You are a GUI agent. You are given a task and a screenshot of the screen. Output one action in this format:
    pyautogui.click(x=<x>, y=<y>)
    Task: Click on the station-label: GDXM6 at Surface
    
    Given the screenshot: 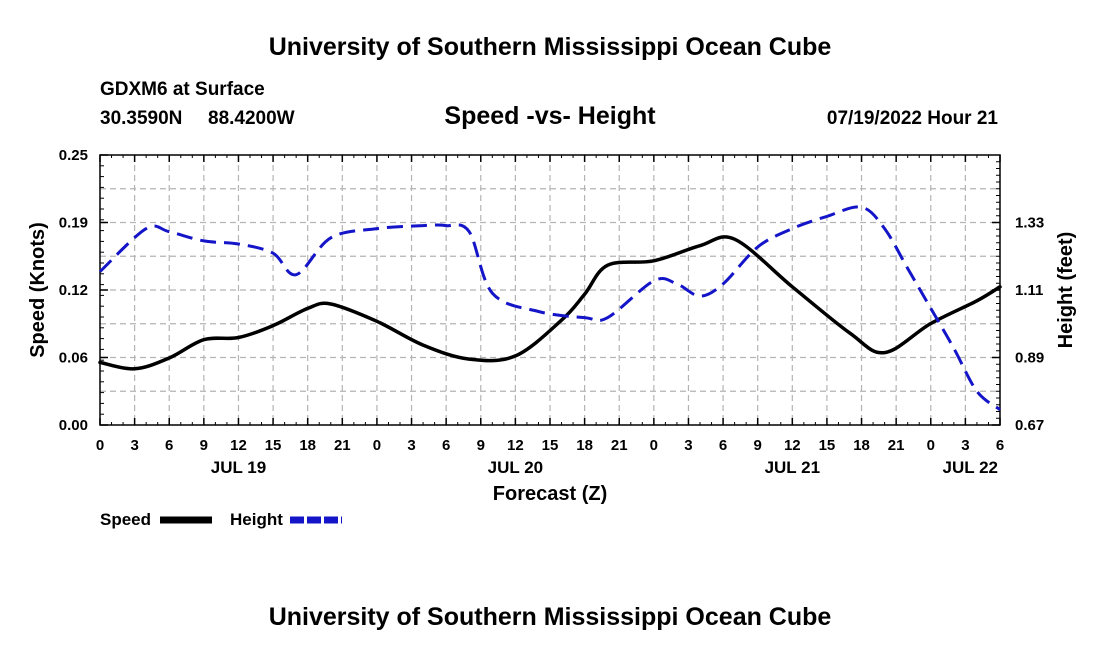 What is the action you would take?
    pyautogui.click(x=182, y=89)
    